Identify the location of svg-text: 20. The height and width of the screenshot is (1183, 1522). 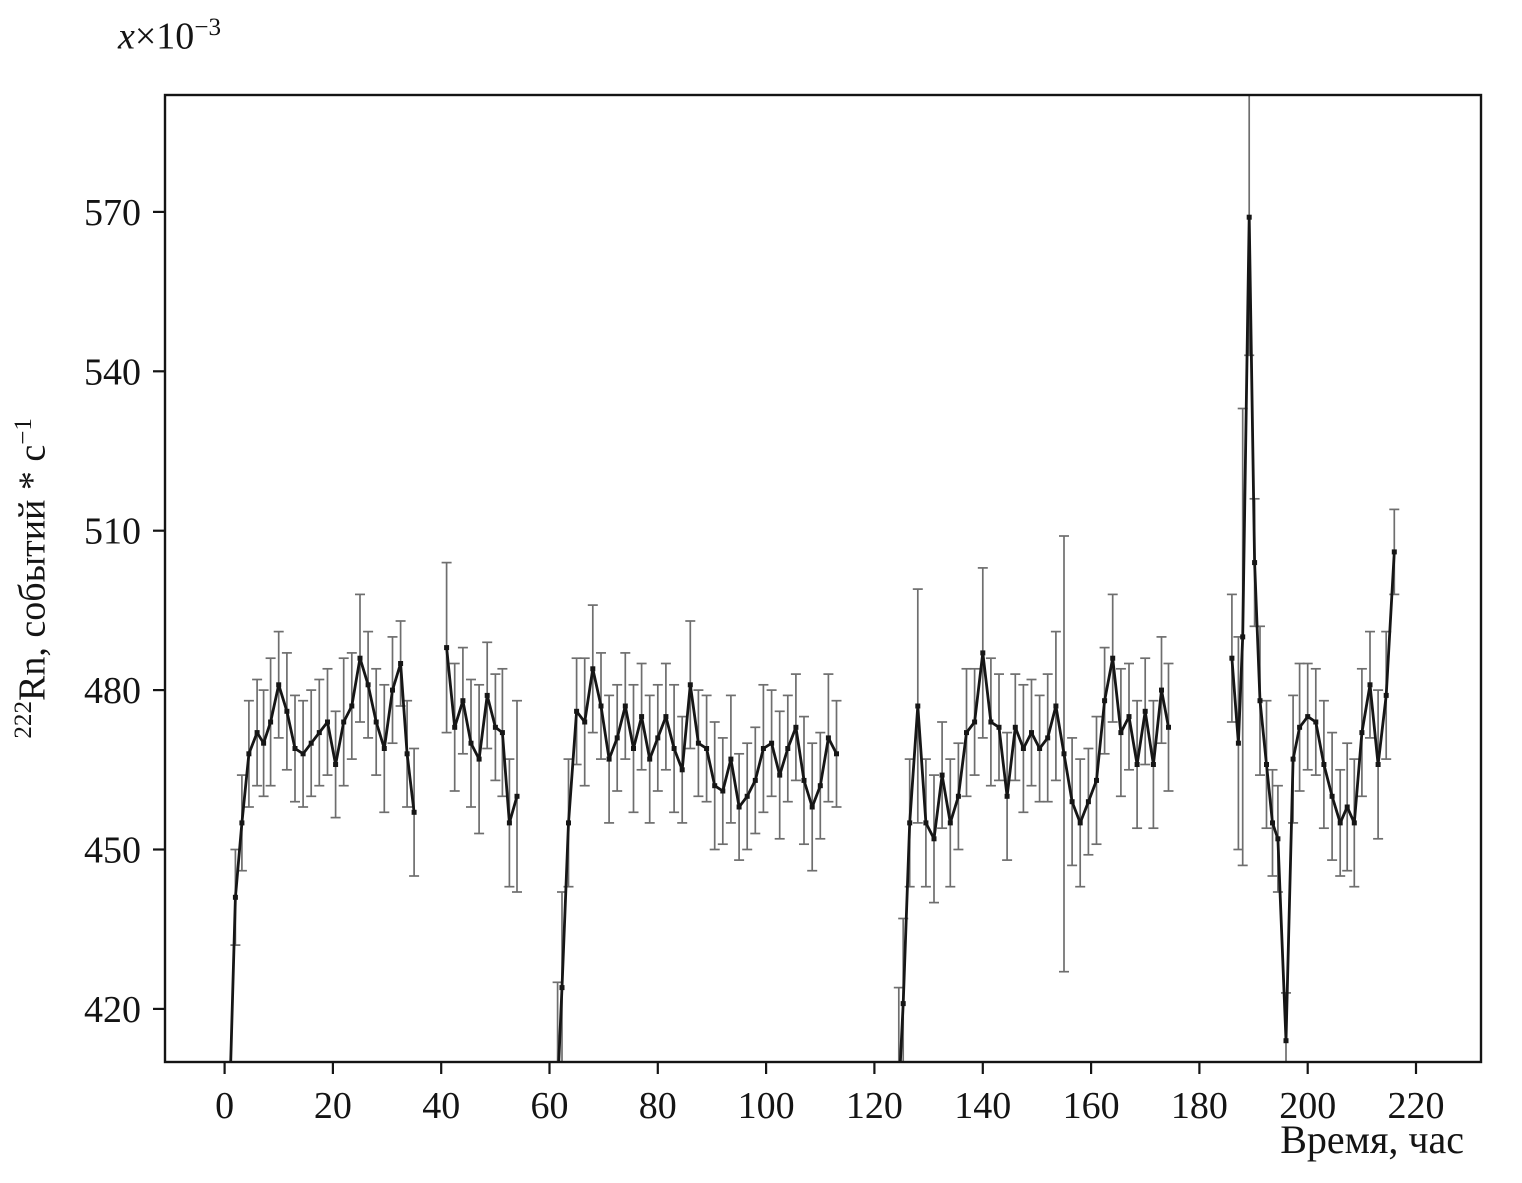
(333, 1106).